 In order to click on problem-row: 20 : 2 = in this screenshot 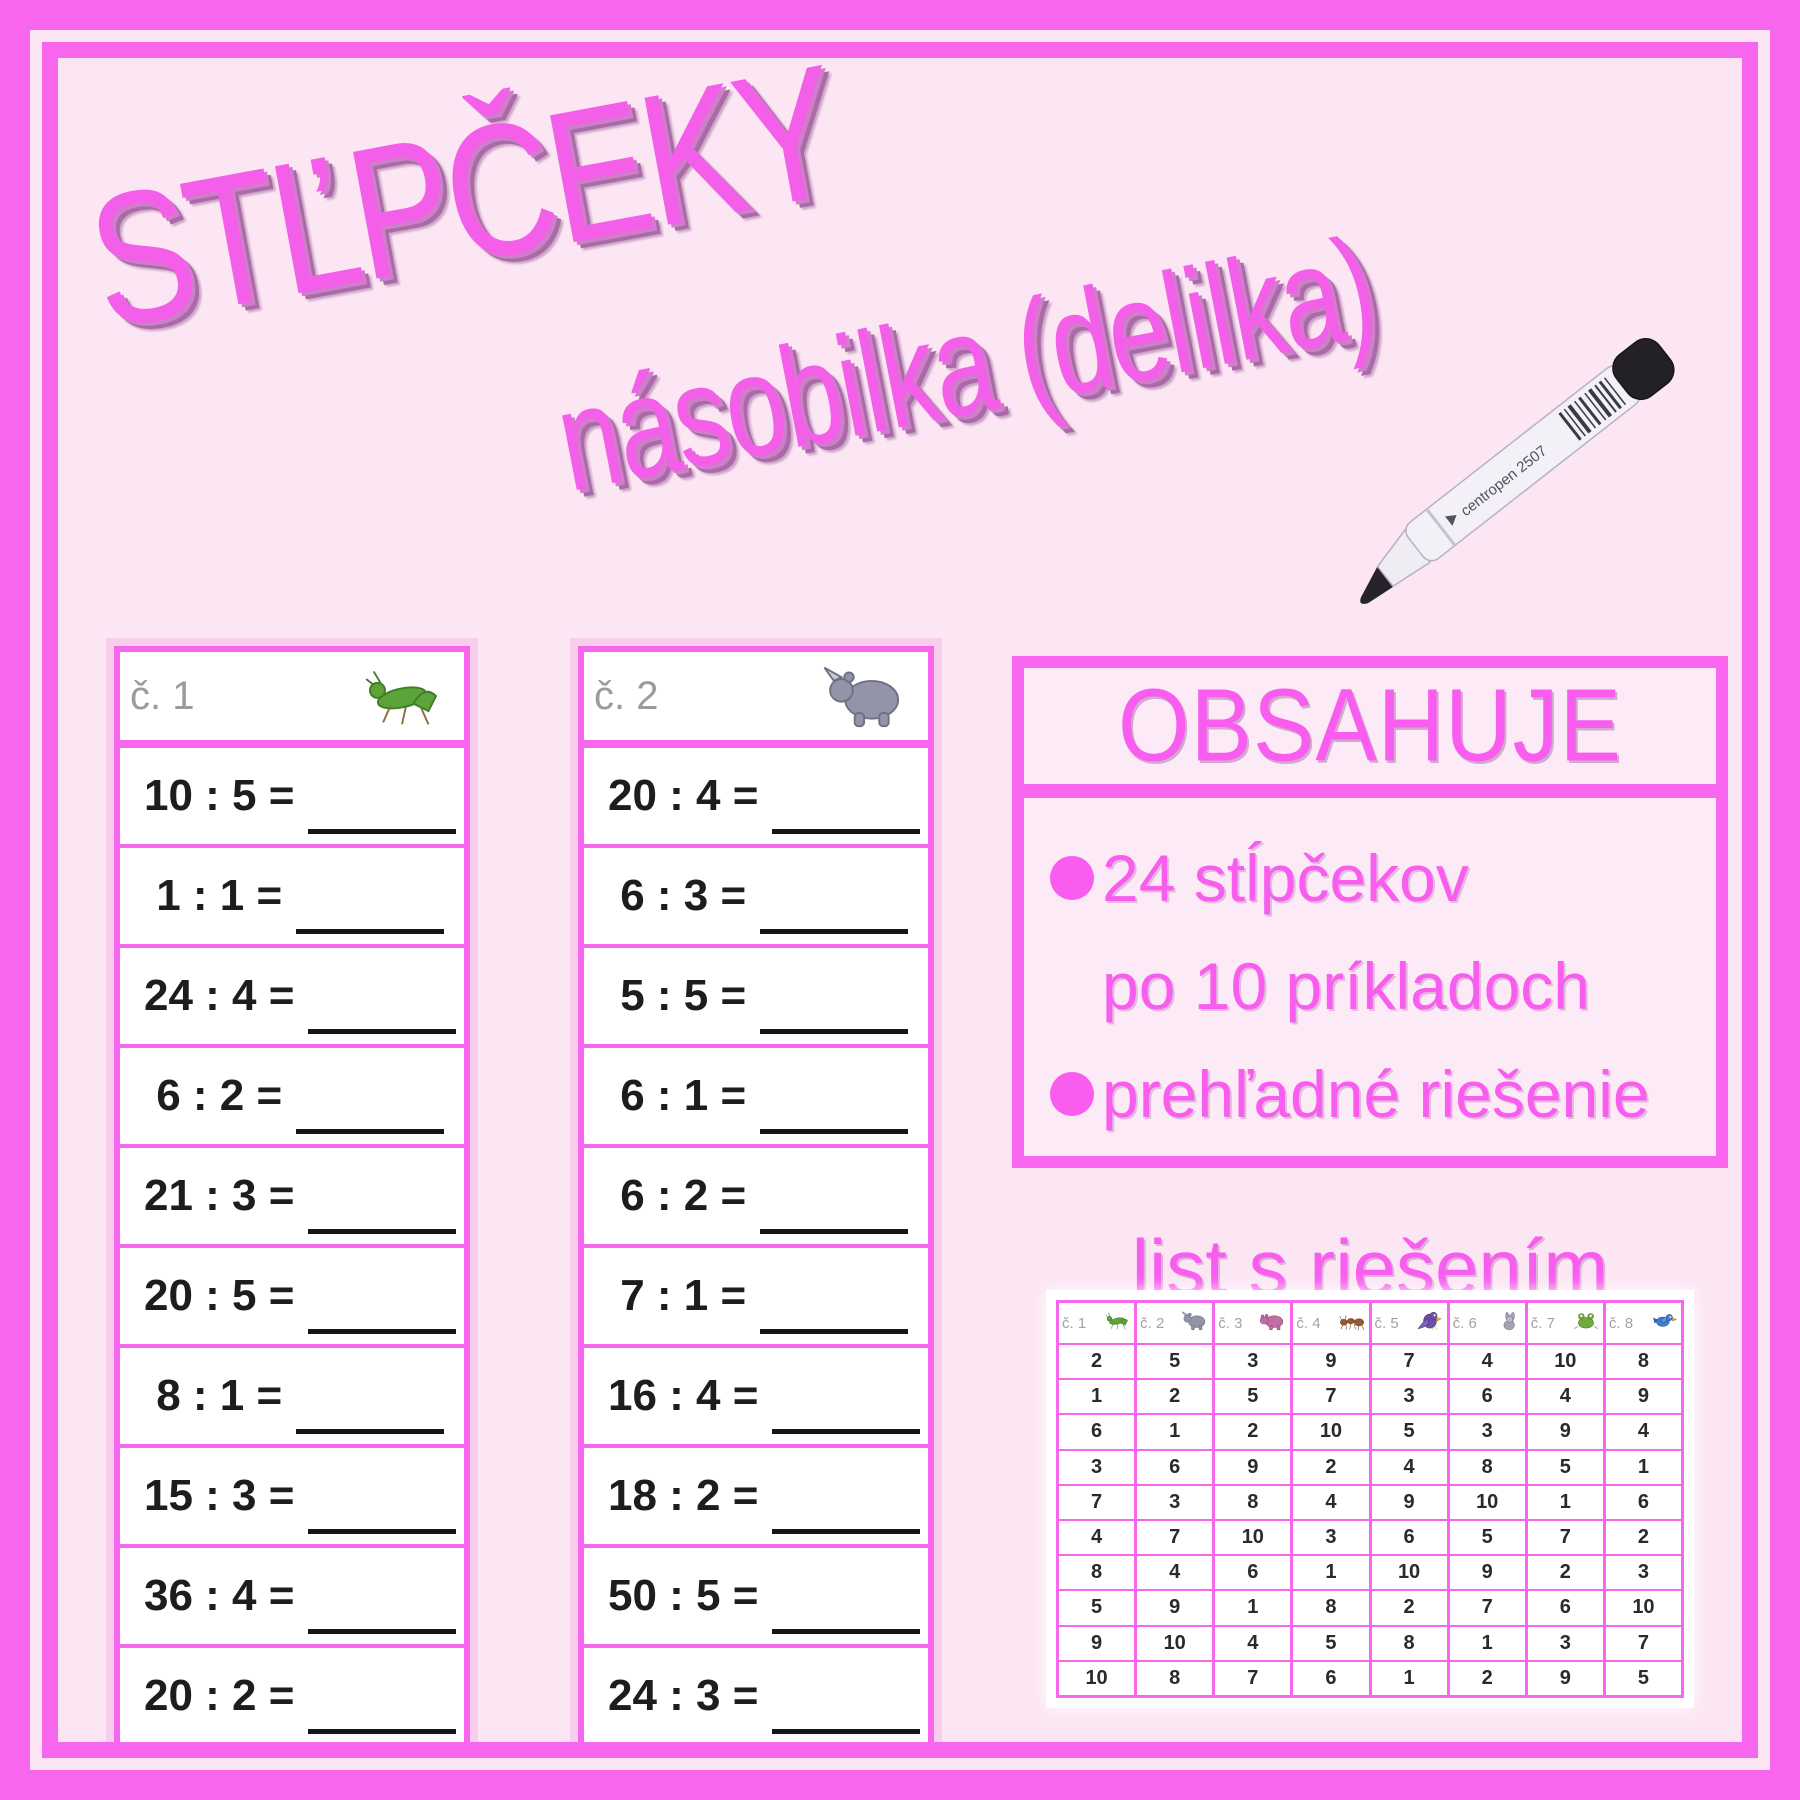, I will do `click(292, 1696)`.